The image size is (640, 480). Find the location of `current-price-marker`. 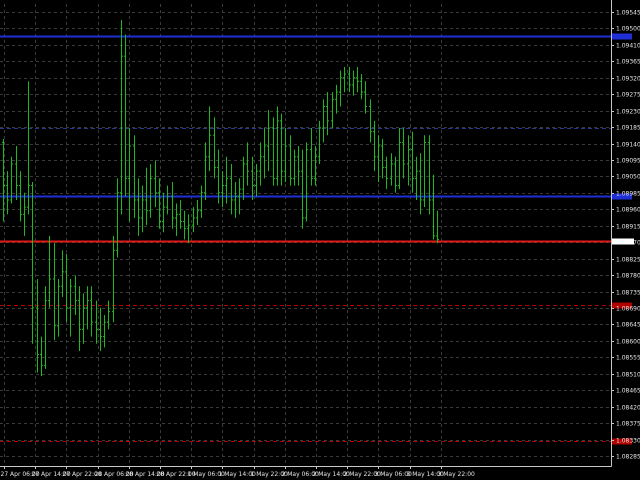

current-price-marker is located at coordinates (623, 241).